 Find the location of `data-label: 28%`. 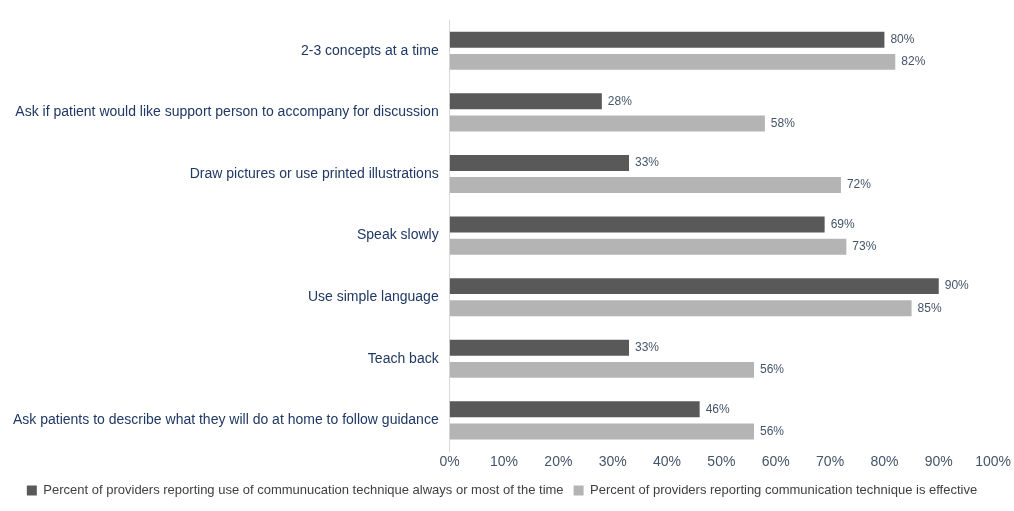

data-label: 28% is located at coordinates (620, 100).